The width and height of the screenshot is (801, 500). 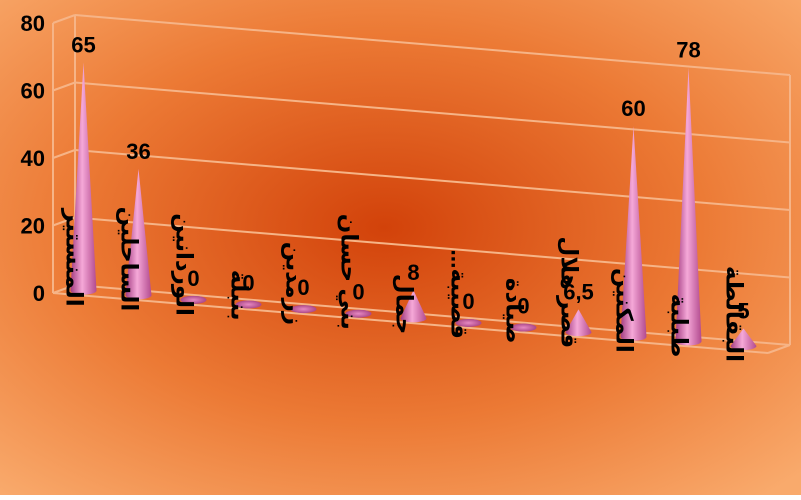 What do you see at coordinates (293, 283) in the screenshot?
I see `category-label: زرمدين` at bounding box center [293, 283].